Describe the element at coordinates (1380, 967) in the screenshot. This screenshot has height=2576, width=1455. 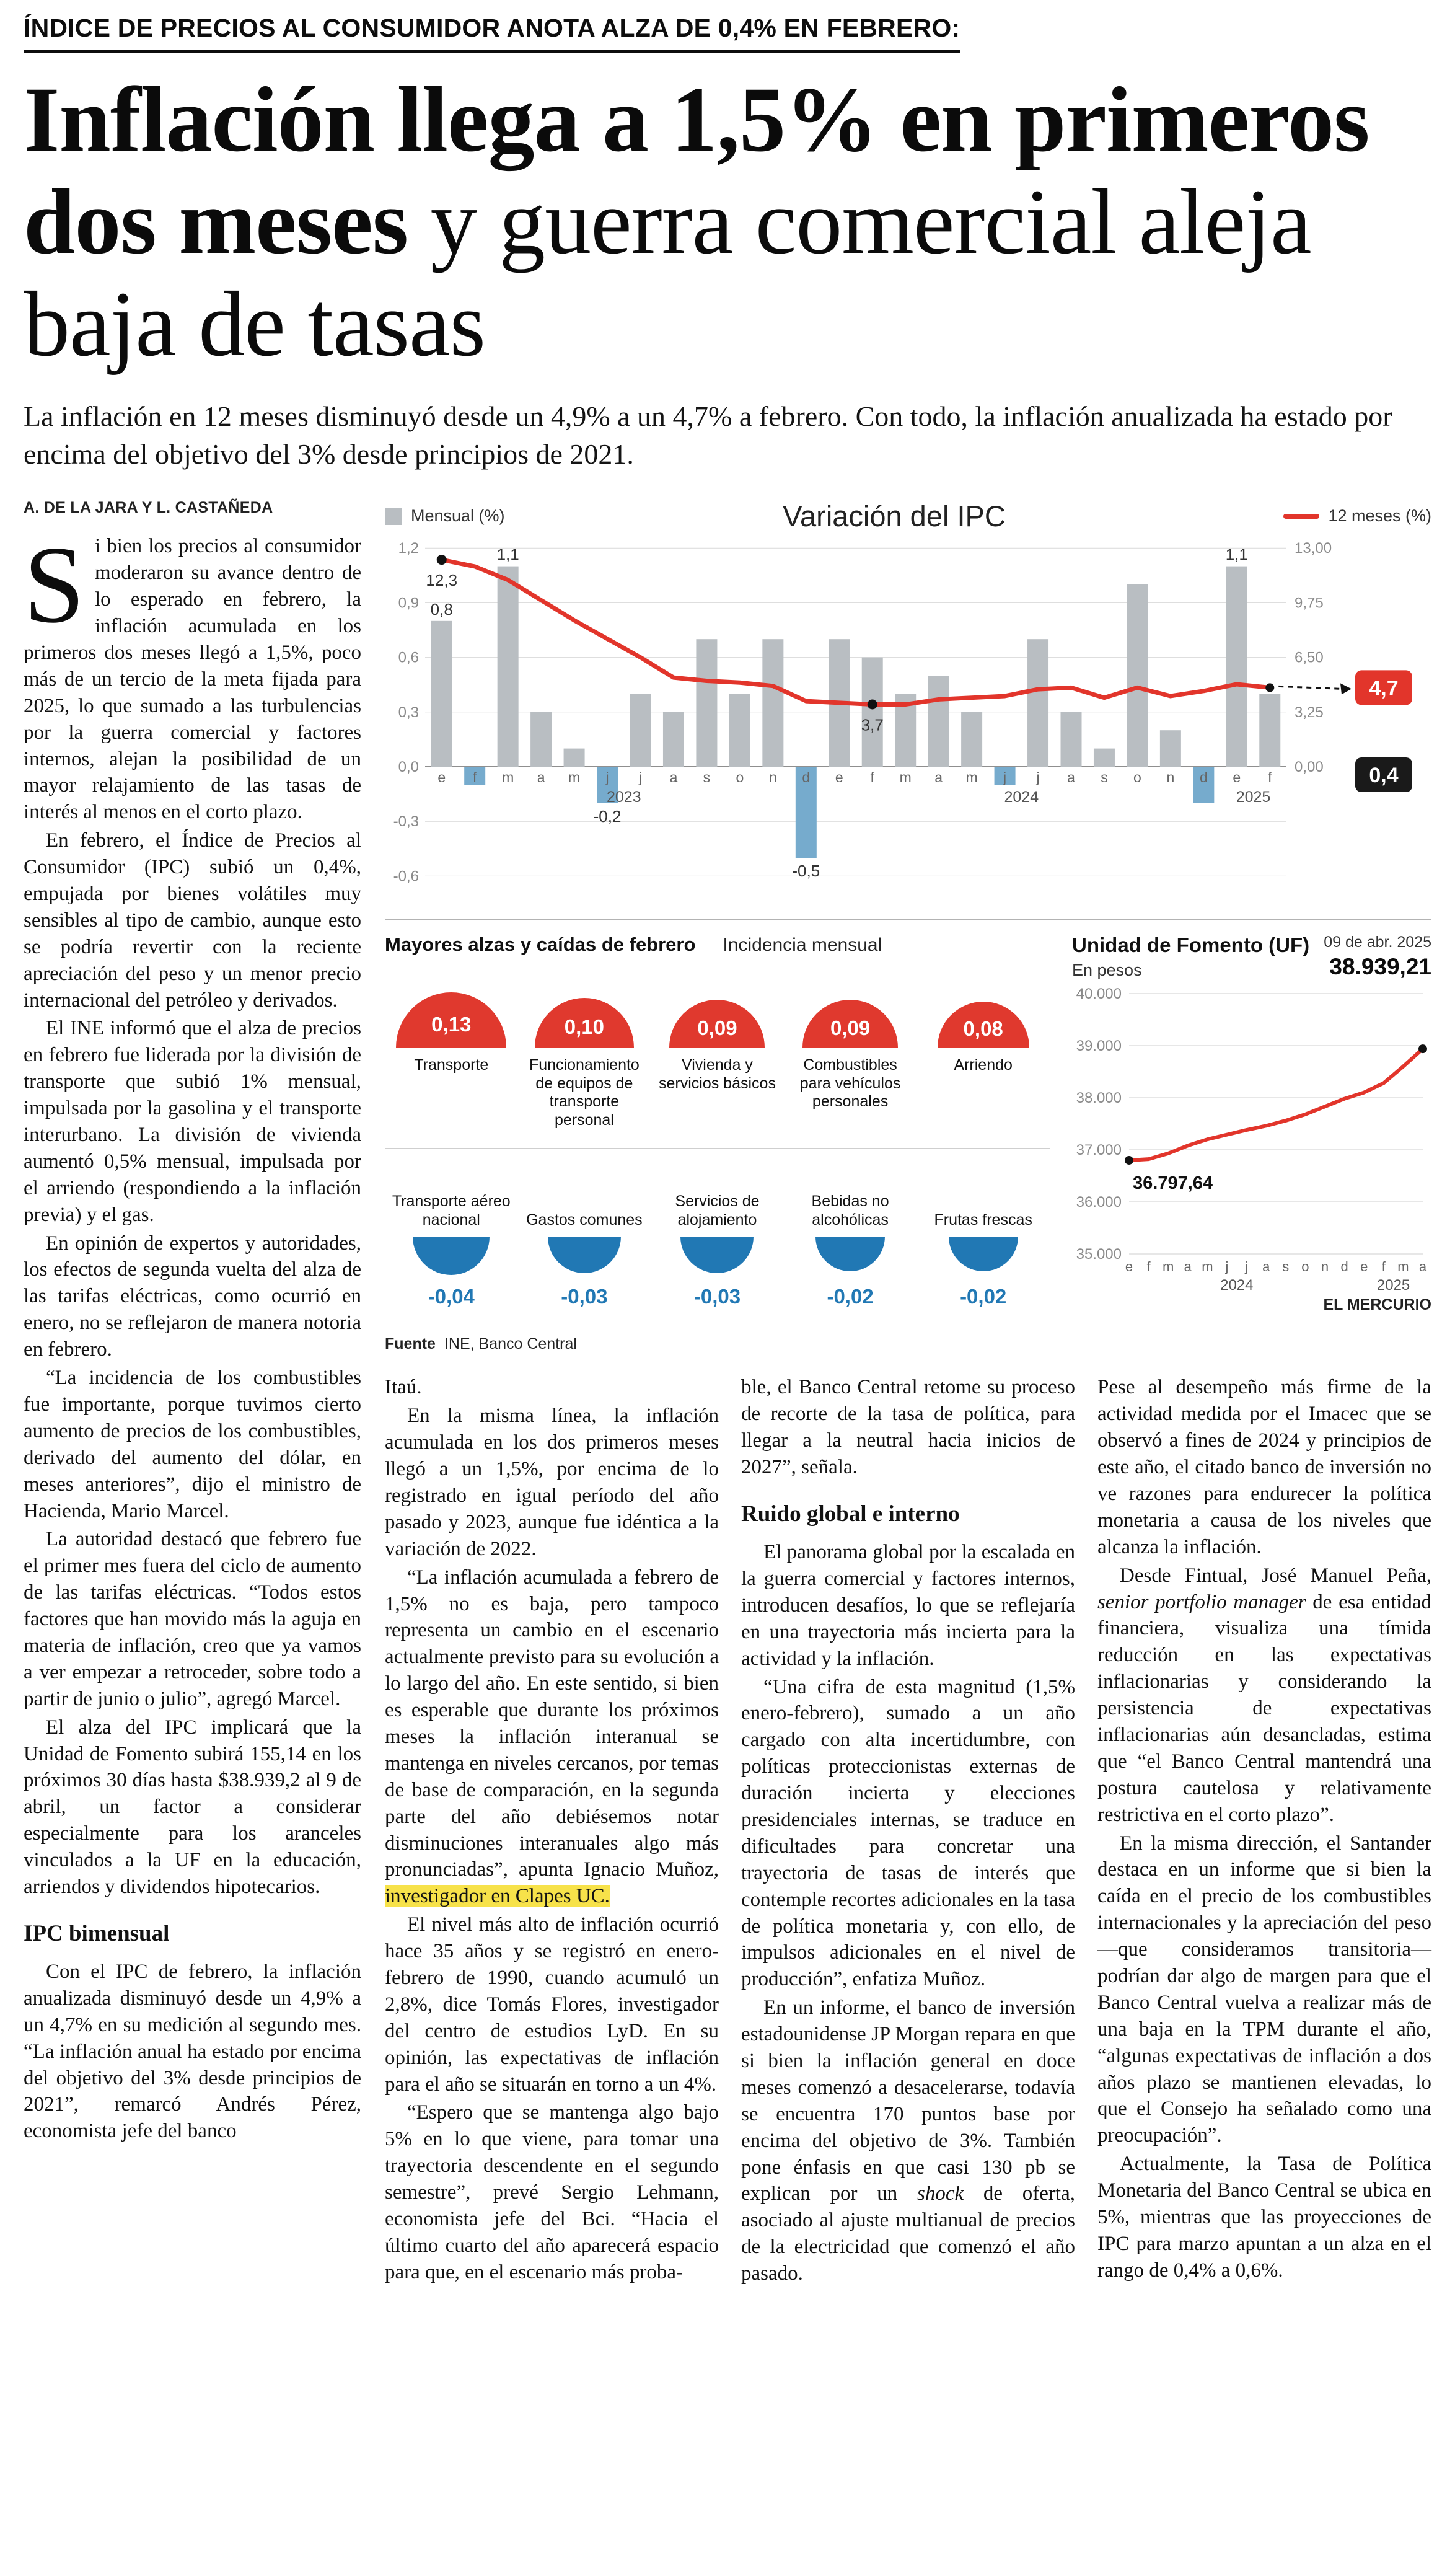
I see `uf-end-value: 38.939,21` at that location.